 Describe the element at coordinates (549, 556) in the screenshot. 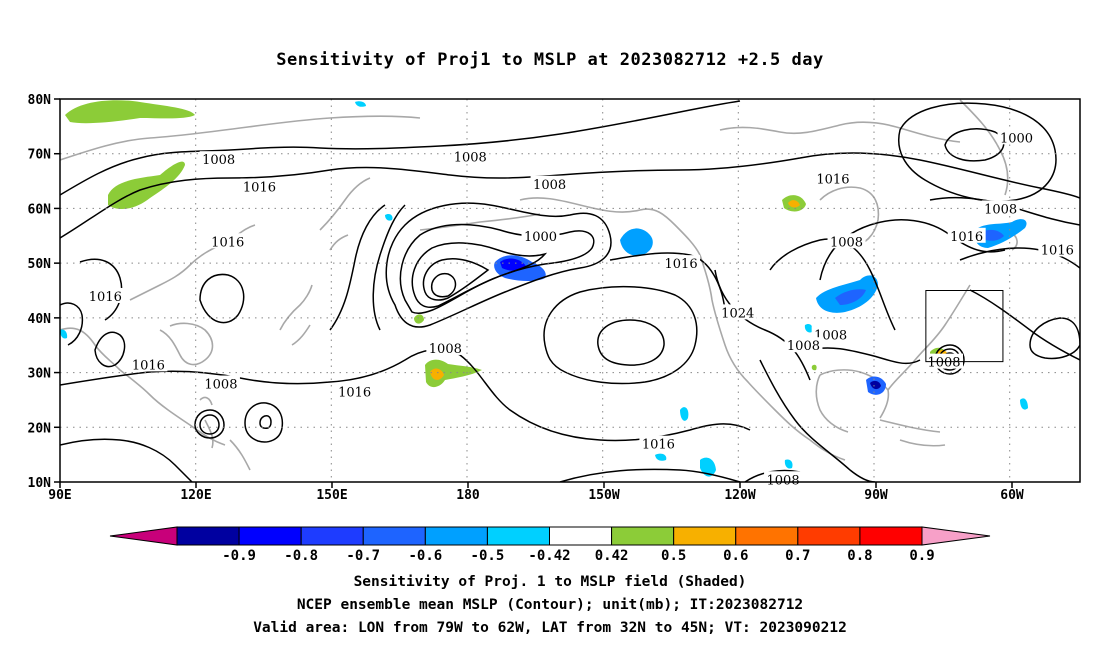

I see `colorbar-tick-label: -0.42` at that location.